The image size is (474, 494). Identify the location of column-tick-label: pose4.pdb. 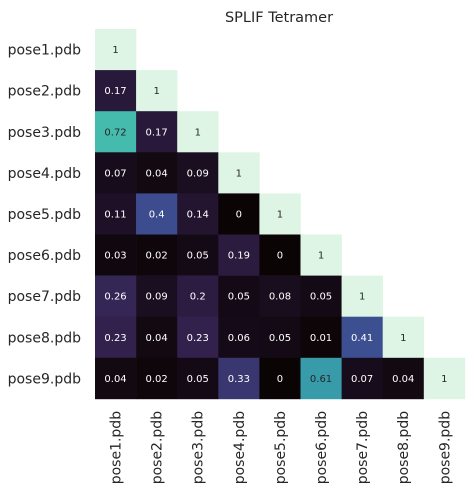
(240, 447).